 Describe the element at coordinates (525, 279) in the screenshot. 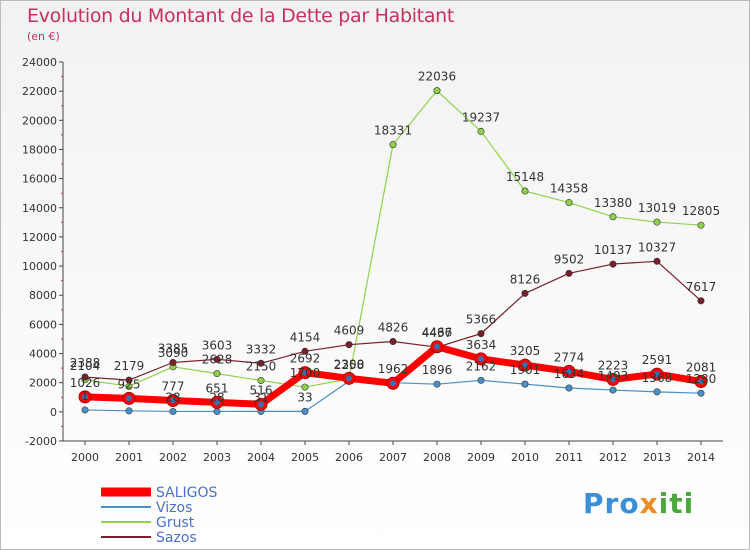

I see `data-label-sazos: 8126` at that location.